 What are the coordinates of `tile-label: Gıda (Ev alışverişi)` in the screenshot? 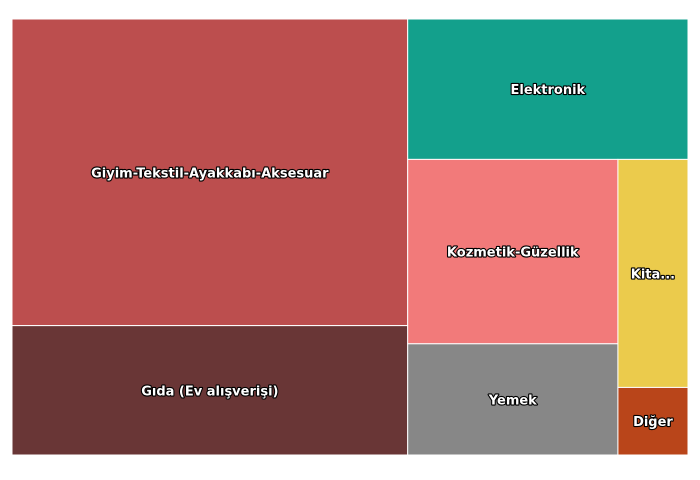 It's located at (209, 391).